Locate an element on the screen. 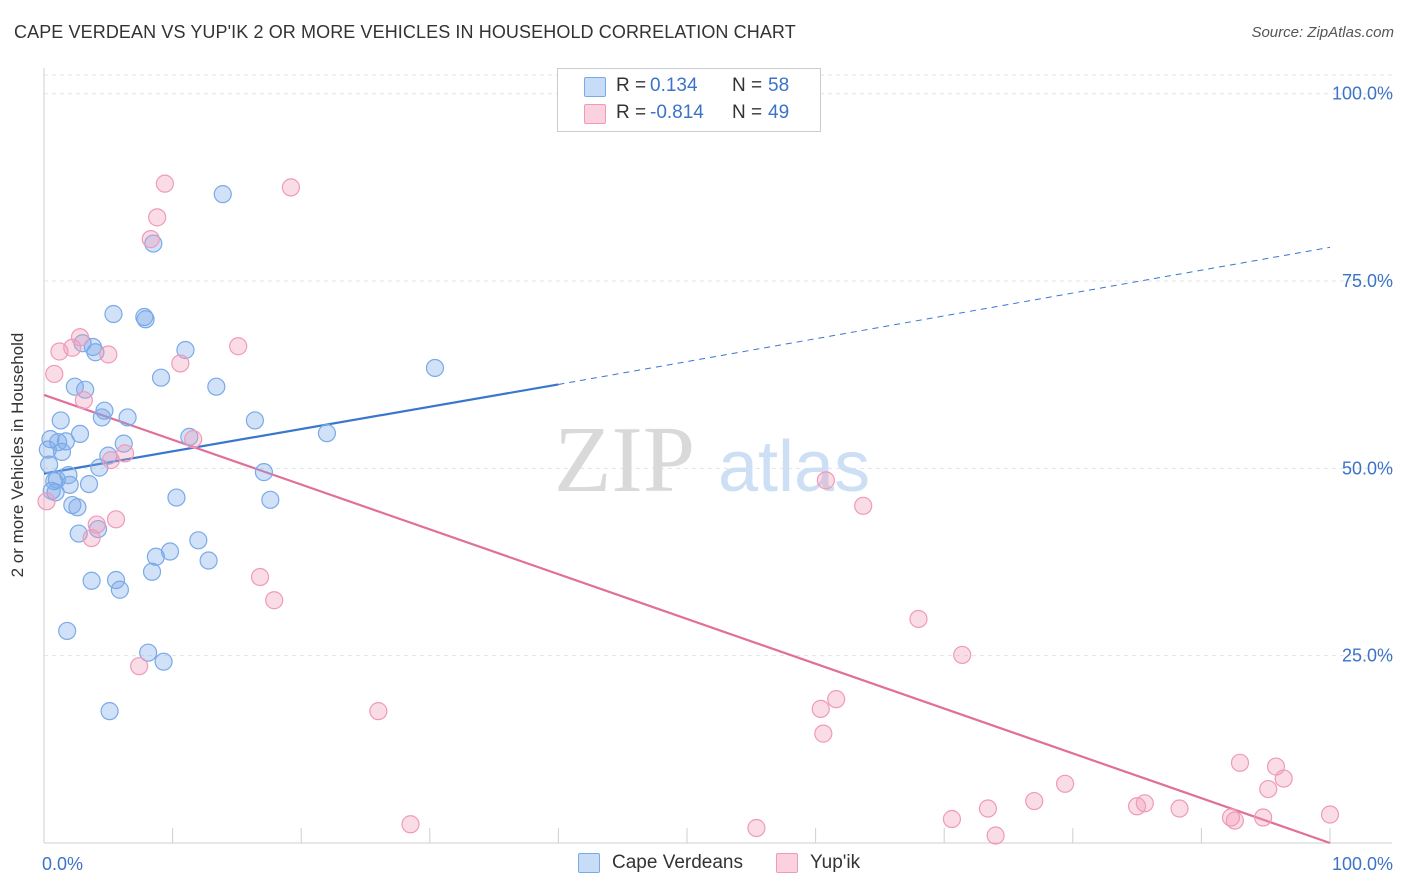 The height and width of the screenshot is (892, 1406). x-tick-label: 0.0% is located at coordinates (62, 864).